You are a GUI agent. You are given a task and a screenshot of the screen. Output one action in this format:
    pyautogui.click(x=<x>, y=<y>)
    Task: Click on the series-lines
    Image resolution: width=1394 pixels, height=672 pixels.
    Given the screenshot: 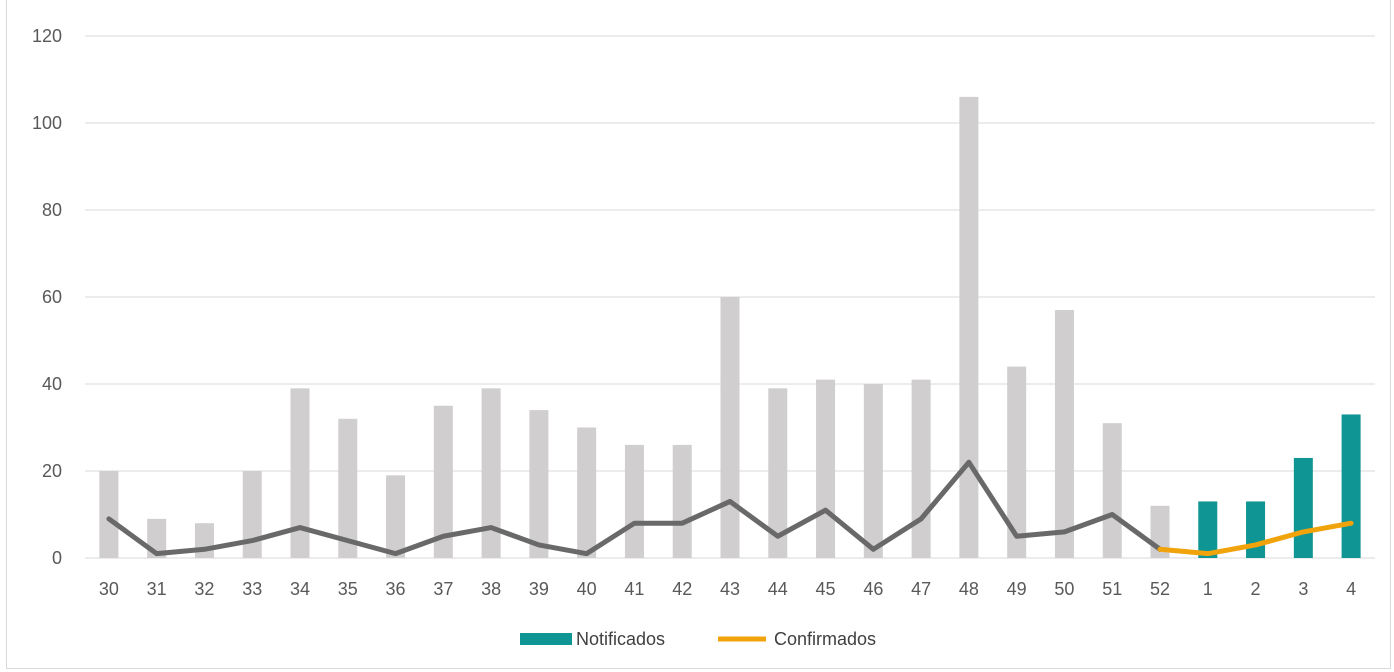 What is the action you would take?
    pyautogui.click(x=730, y=508)
    